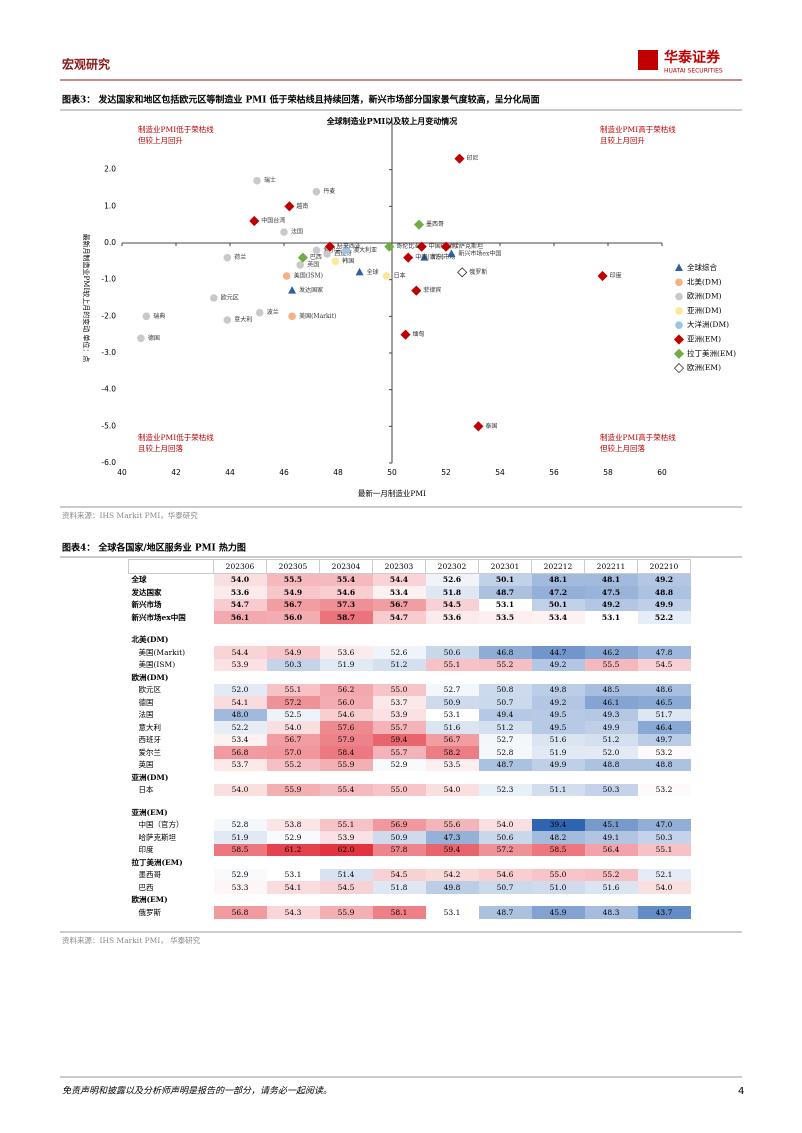 This screenshot has height=1133, width=802. I want to click on heat-cell: 51.9, so click(240, 837).